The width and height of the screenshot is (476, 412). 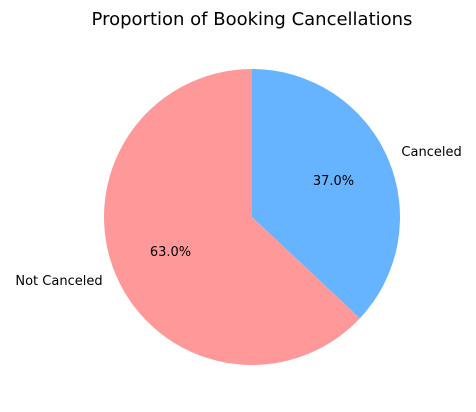 I want to click on slice-label-canceled: Canceled, so click(x=431, y=152).